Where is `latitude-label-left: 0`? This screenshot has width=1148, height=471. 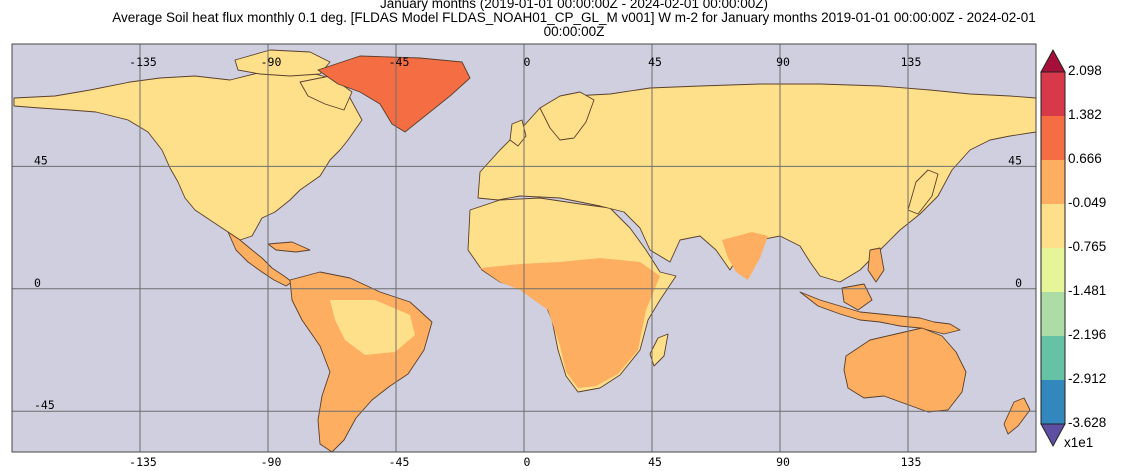
latitude-label-left: 0 is located at coordinates (37, 283).